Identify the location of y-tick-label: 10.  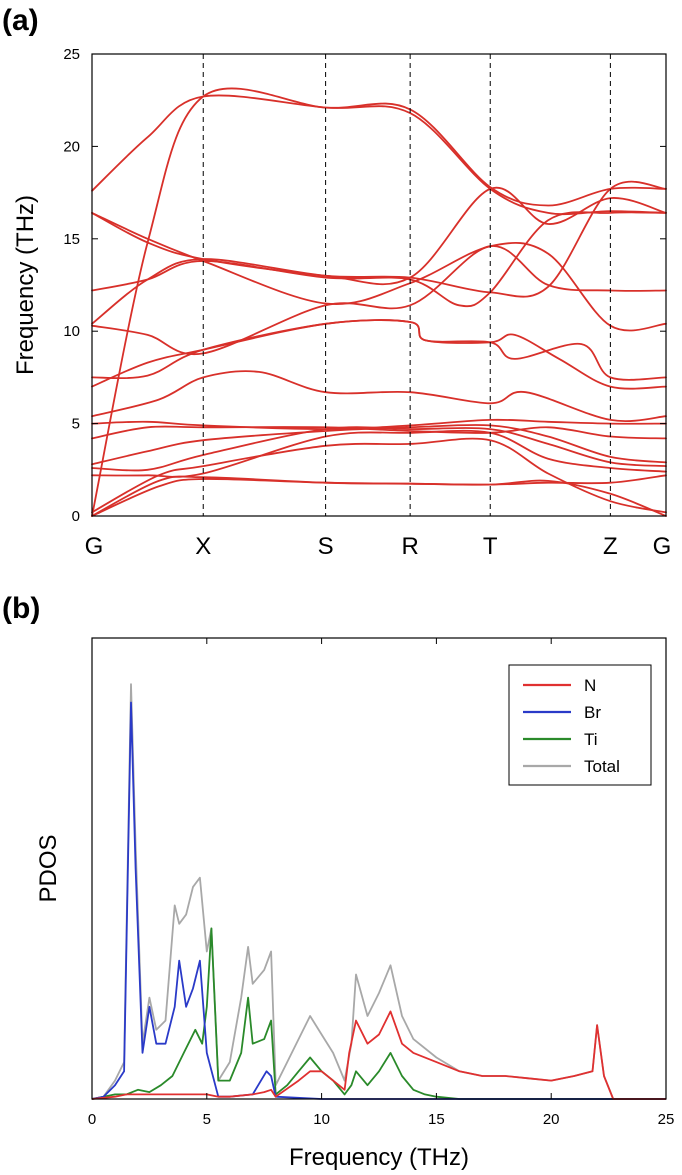
(71, 331).